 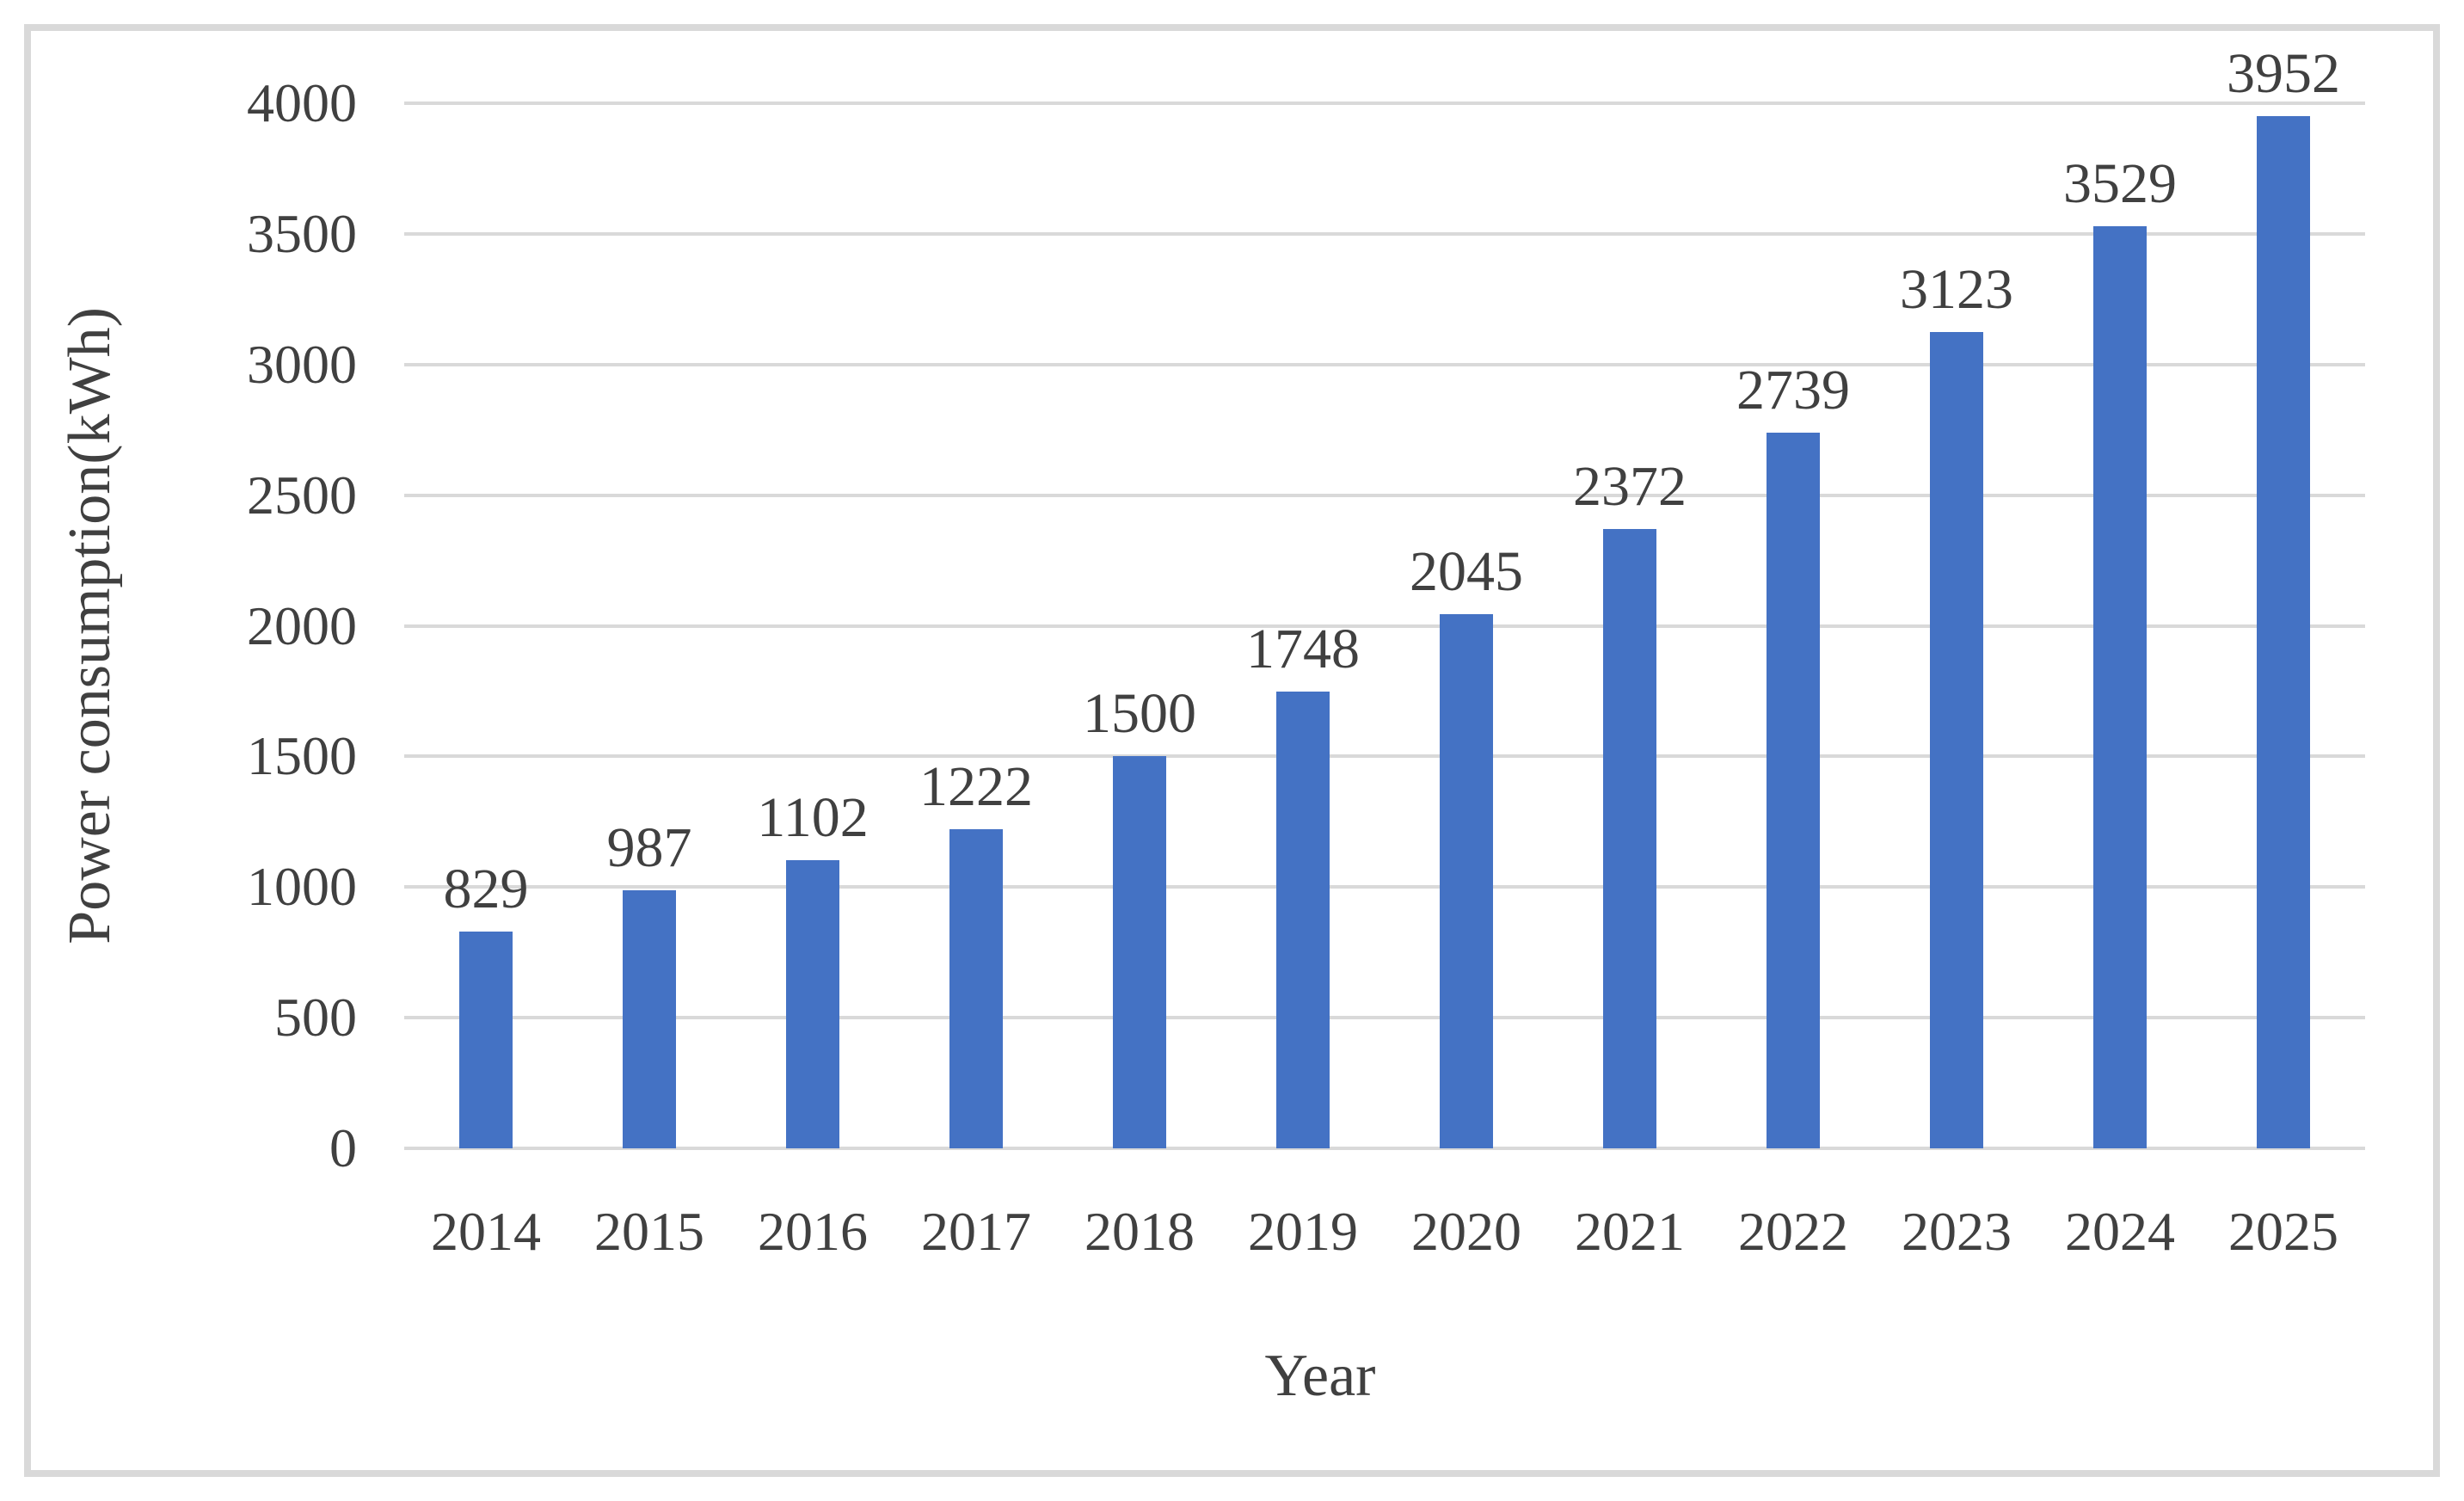 I want to click on bar-2015, so click(x=649, y=1019).